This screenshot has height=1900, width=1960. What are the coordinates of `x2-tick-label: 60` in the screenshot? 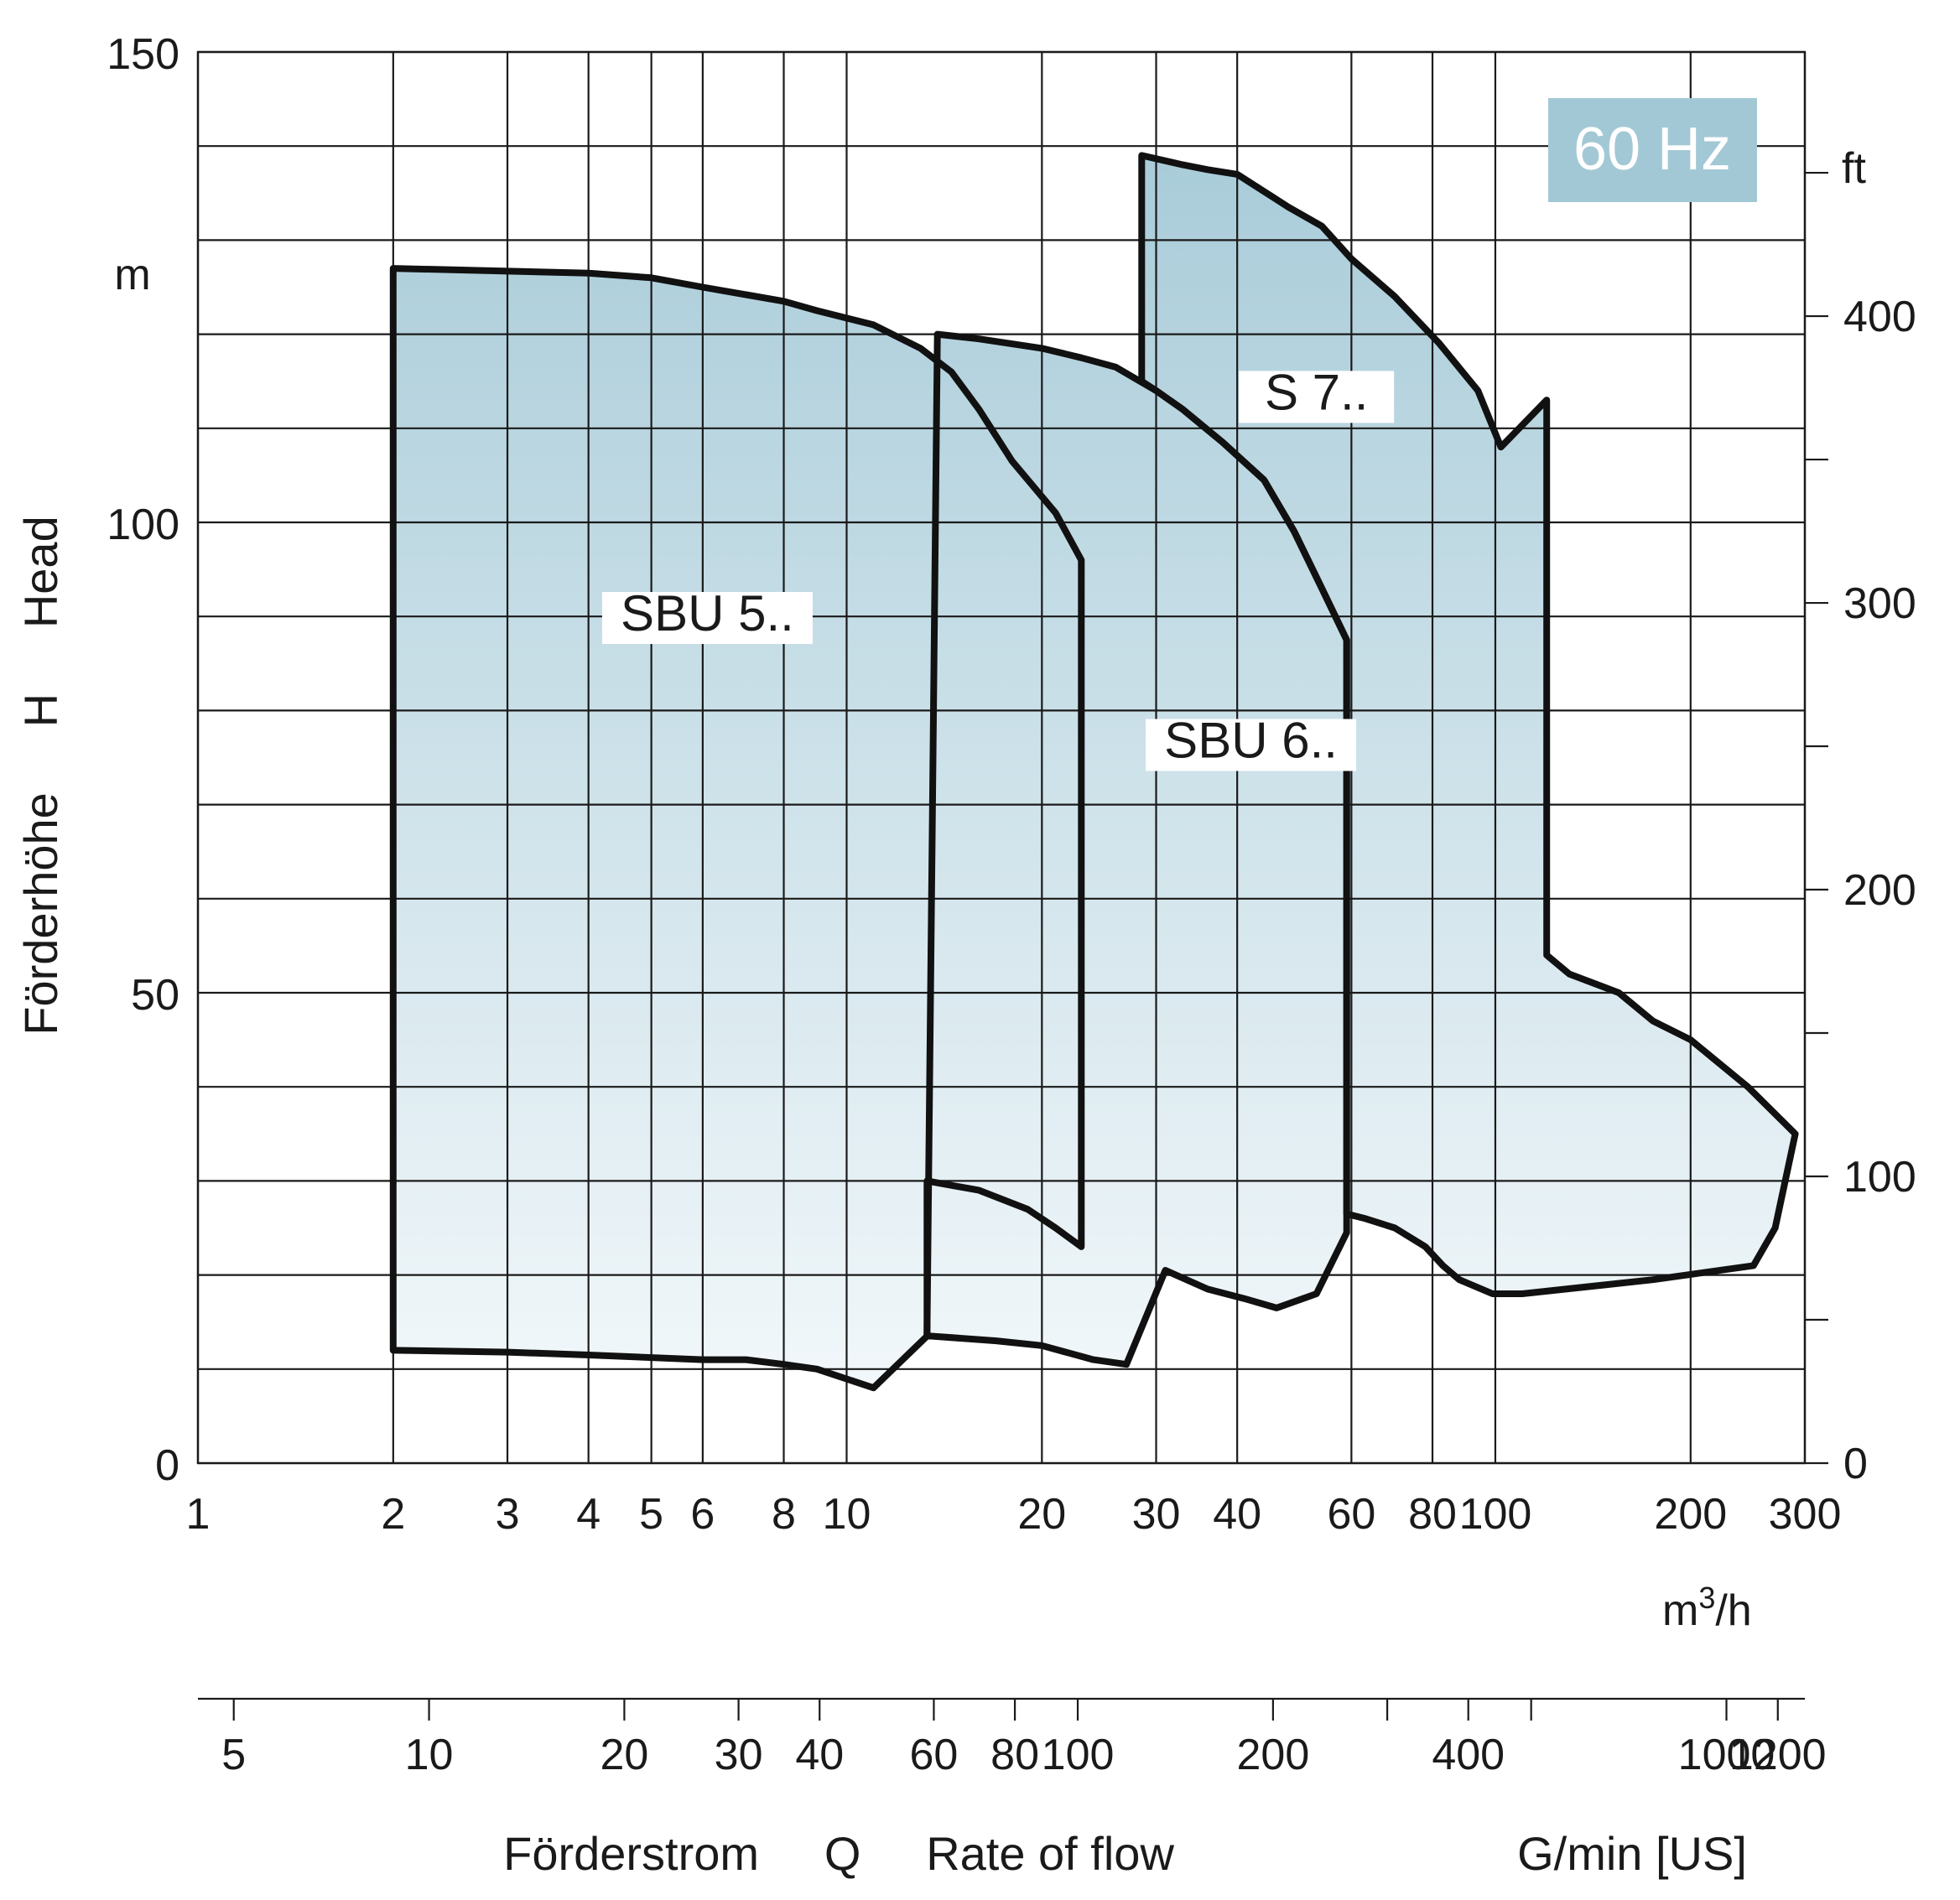 It's located at (934, 1755).